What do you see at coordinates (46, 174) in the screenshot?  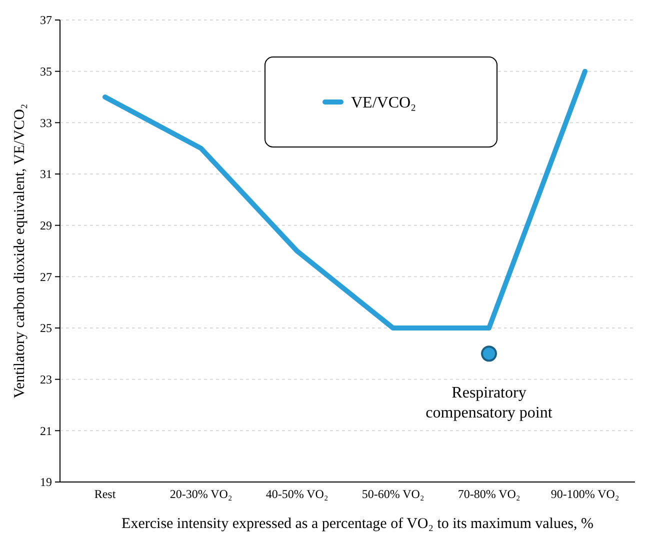 I see `y-tick-label: 31` at bounding box center [46, 174].